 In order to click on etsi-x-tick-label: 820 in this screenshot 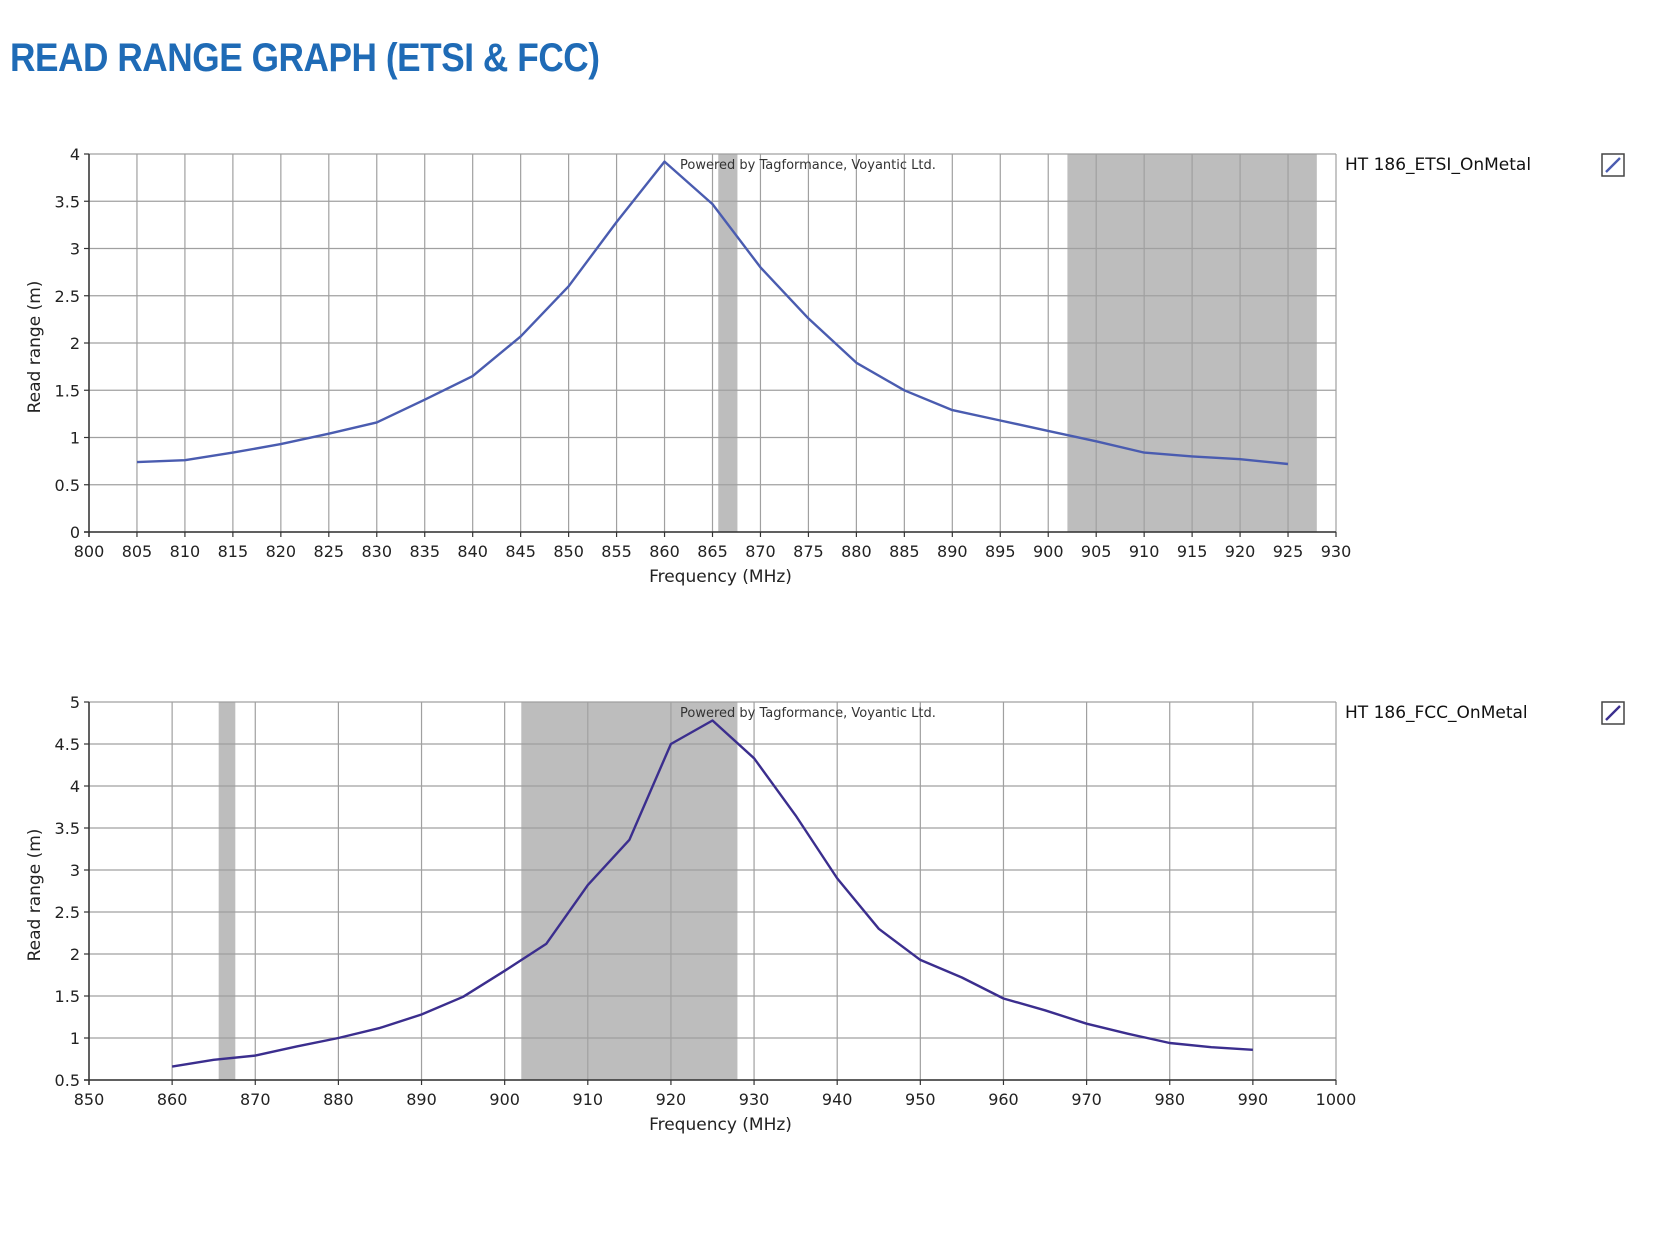, I will do `click(281, 551)`.